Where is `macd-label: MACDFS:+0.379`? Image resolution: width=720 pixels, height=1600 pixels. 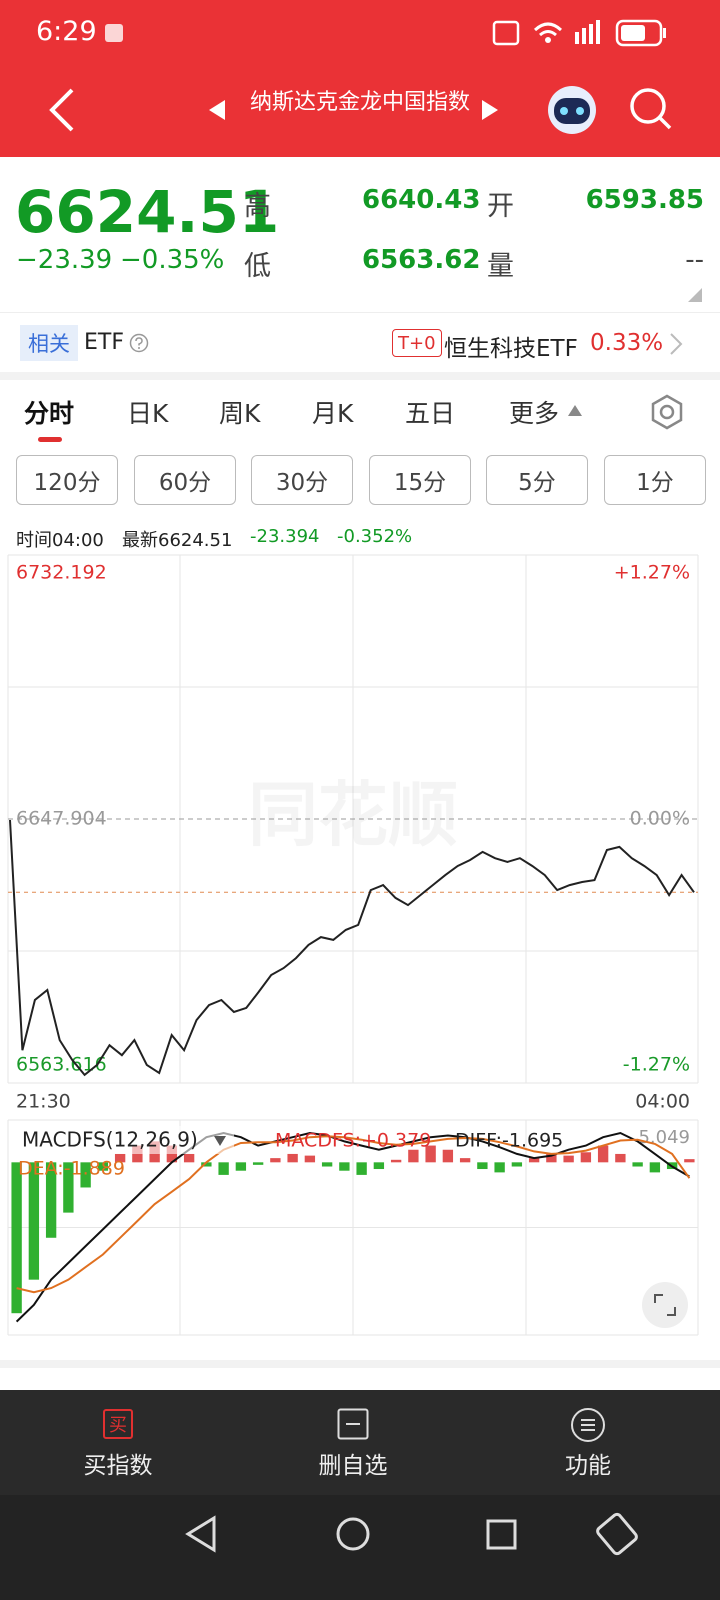 macd-label: MACDFS:+0.379 is located at coordinates (353, 1141).